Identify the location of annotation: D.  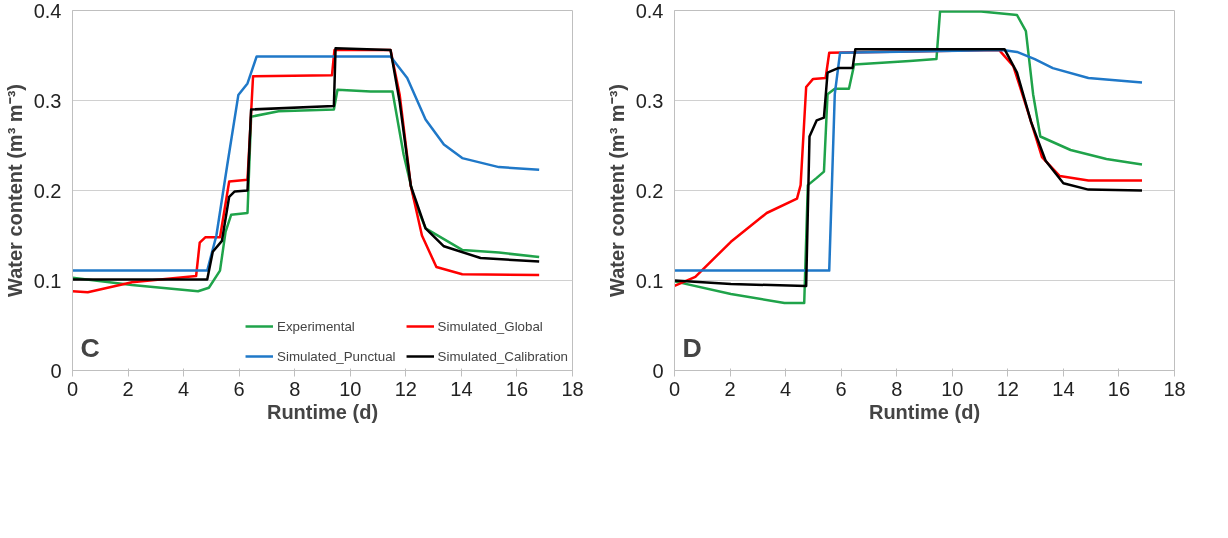
(692, 347).